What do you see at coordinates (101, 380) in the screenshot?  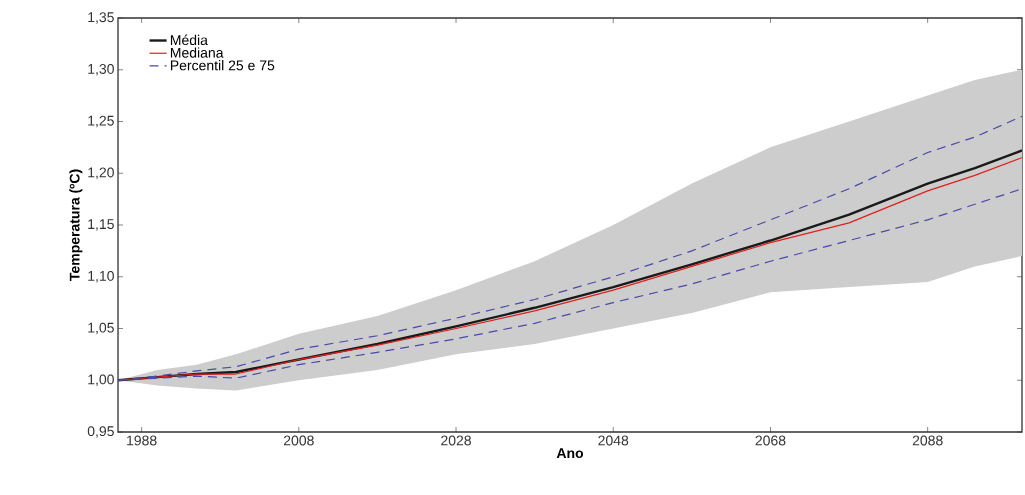 I see `y-tick-label: 1,00` at bounding box center [101, 380].